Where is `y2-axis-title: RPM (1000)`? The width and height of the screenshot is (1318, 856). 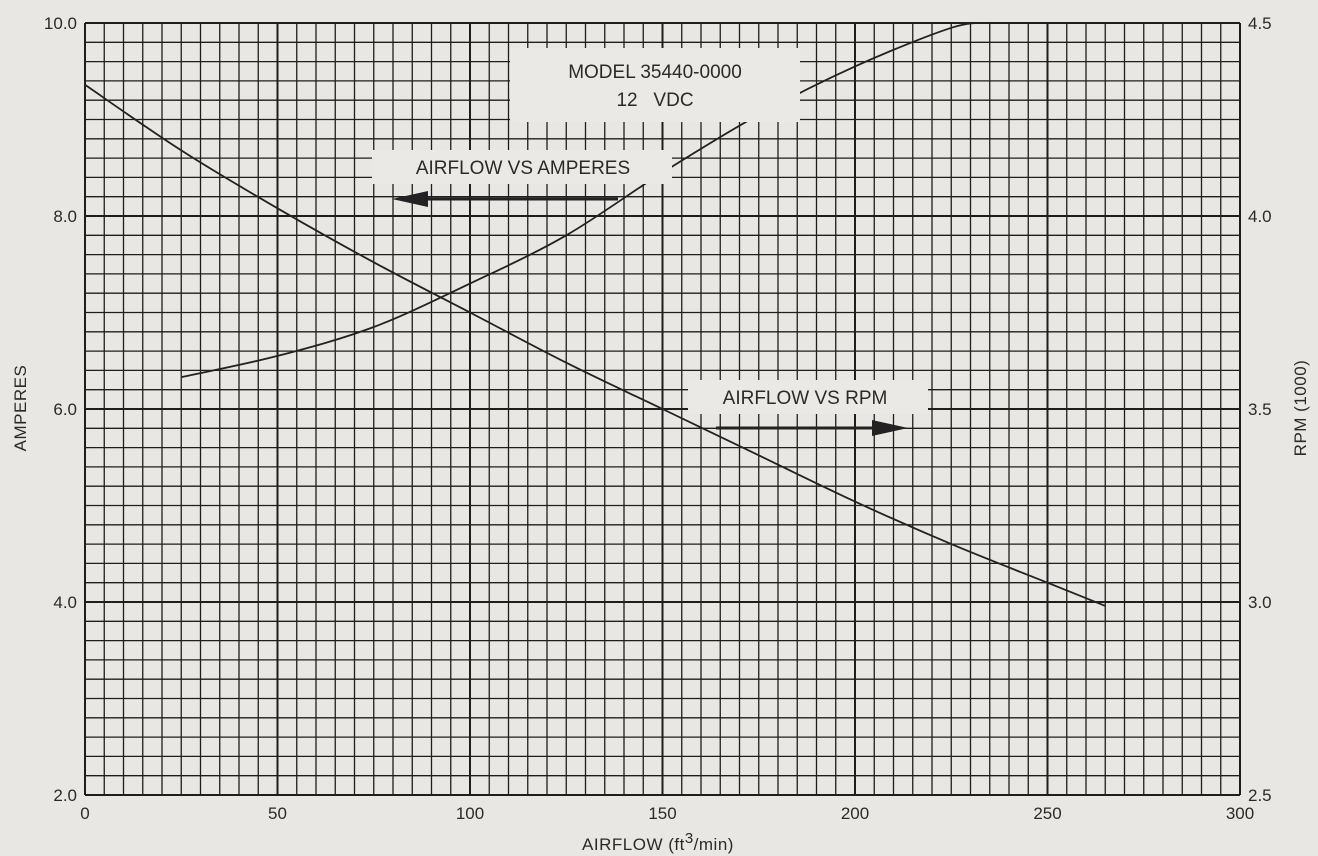
y2-axis-title: RPM (1000) is located at coordinates (1300, 408).